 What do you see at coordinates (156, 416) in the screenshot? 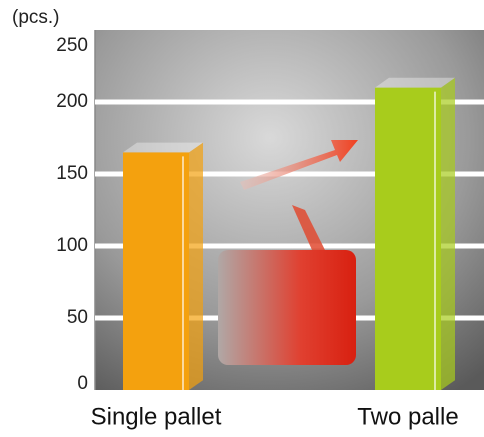
I see `x-tick-label: Single pallet` at bounding box center [156, 416].